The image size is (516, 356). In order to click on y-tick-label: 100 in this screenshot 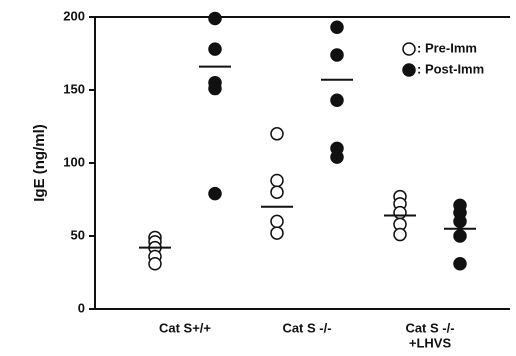, I will do `click(74, 161)`.